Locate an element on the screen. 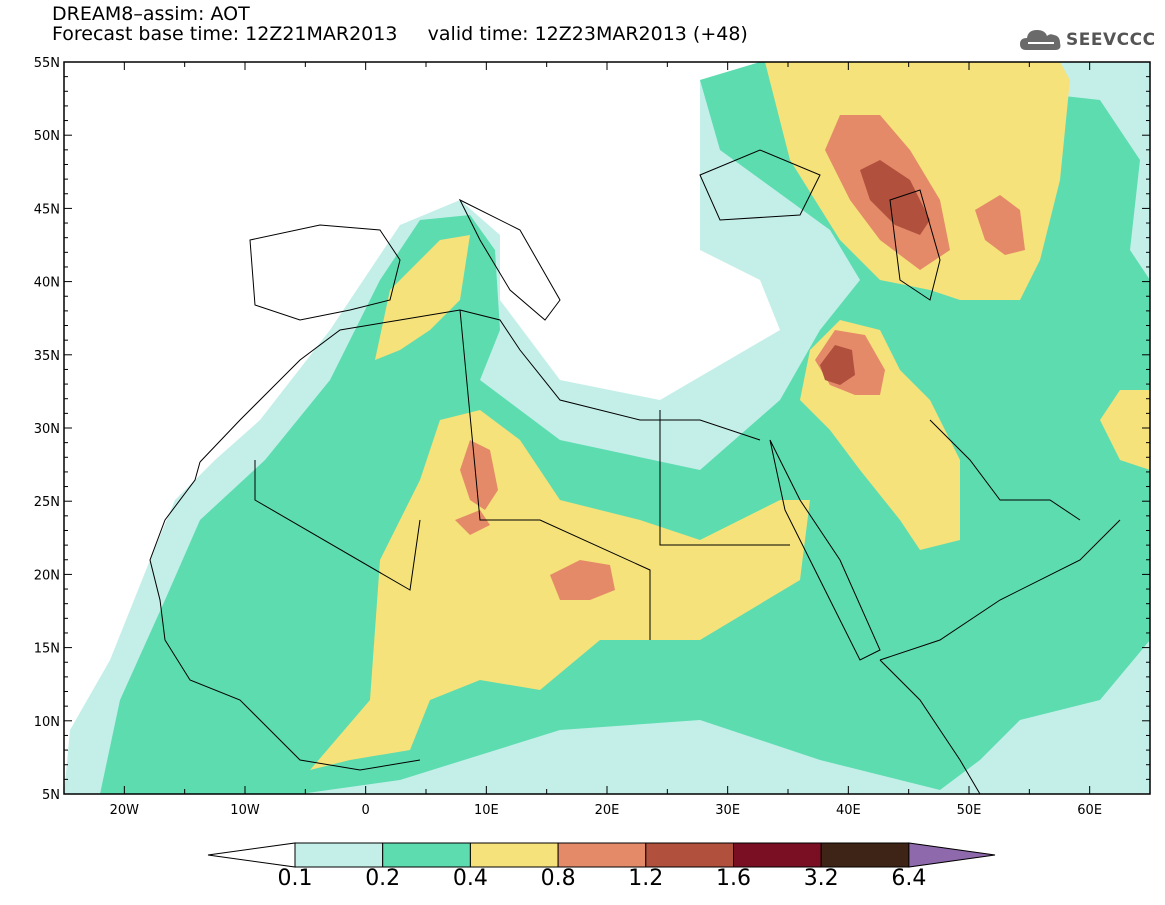 The image size is (1165, 905). colorbar-level-label: 0.4 is located at coordinates (470, 878).